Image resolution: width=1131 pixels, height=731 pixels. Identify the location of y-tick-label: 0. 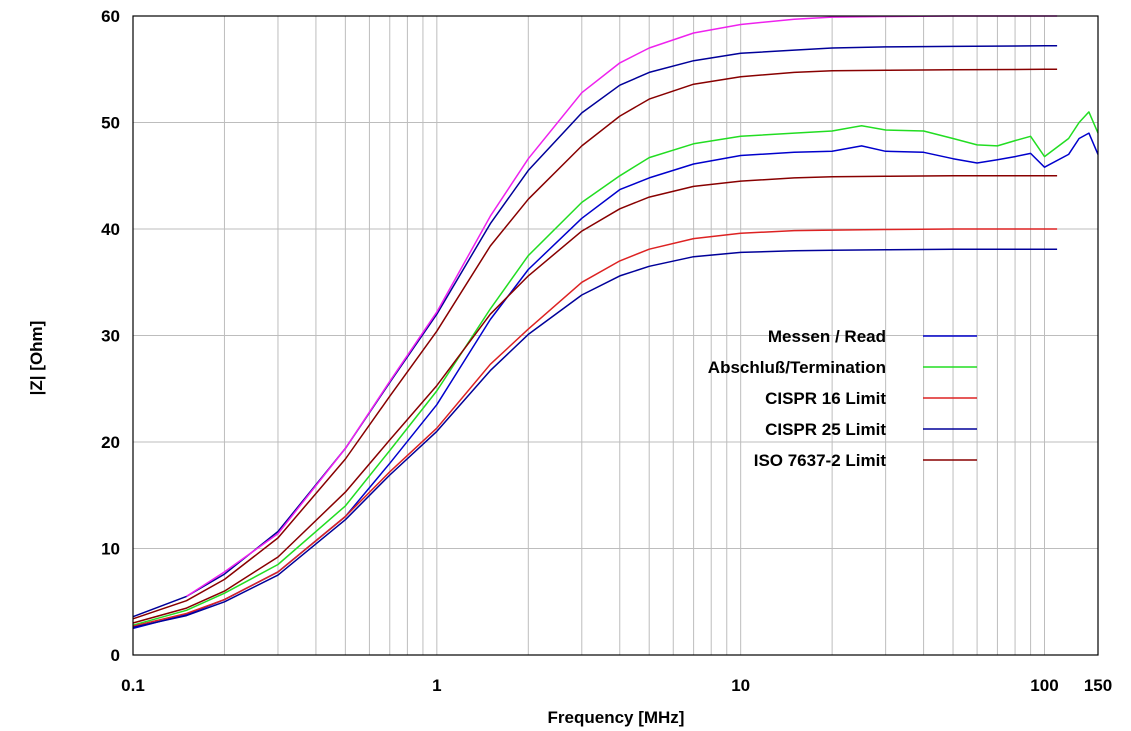
(115, 655).